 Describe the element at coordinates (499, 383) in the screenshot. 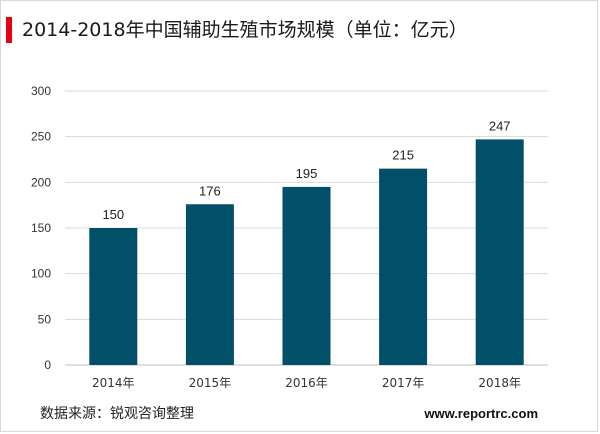

I see `x-tick-label: 2018年` at that location.